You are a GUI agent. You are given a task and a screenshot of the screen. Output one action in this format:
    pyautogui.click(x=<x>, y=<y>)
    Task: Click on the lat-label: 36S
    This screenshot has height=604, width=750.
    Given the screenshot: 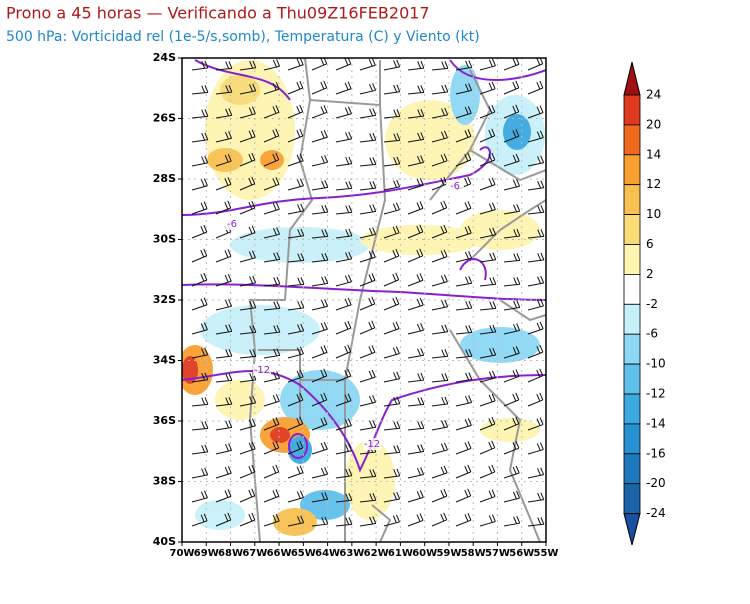 What is the action you would take?
    pyautogui.click(x=164, y=420)
    